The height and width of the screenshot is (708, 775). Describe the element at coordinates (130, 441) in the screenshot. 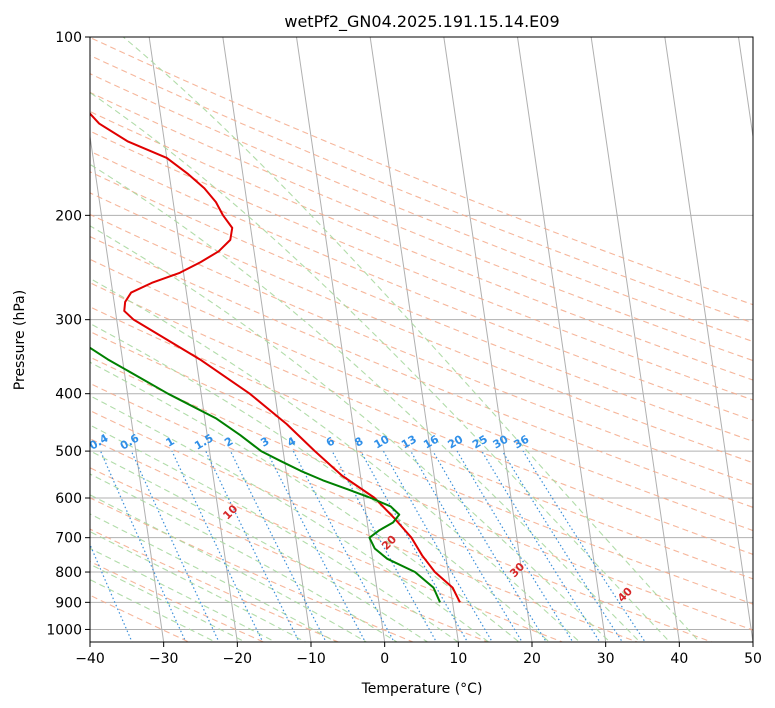

I see `mixing-ratio-label: 0.6` at that location.